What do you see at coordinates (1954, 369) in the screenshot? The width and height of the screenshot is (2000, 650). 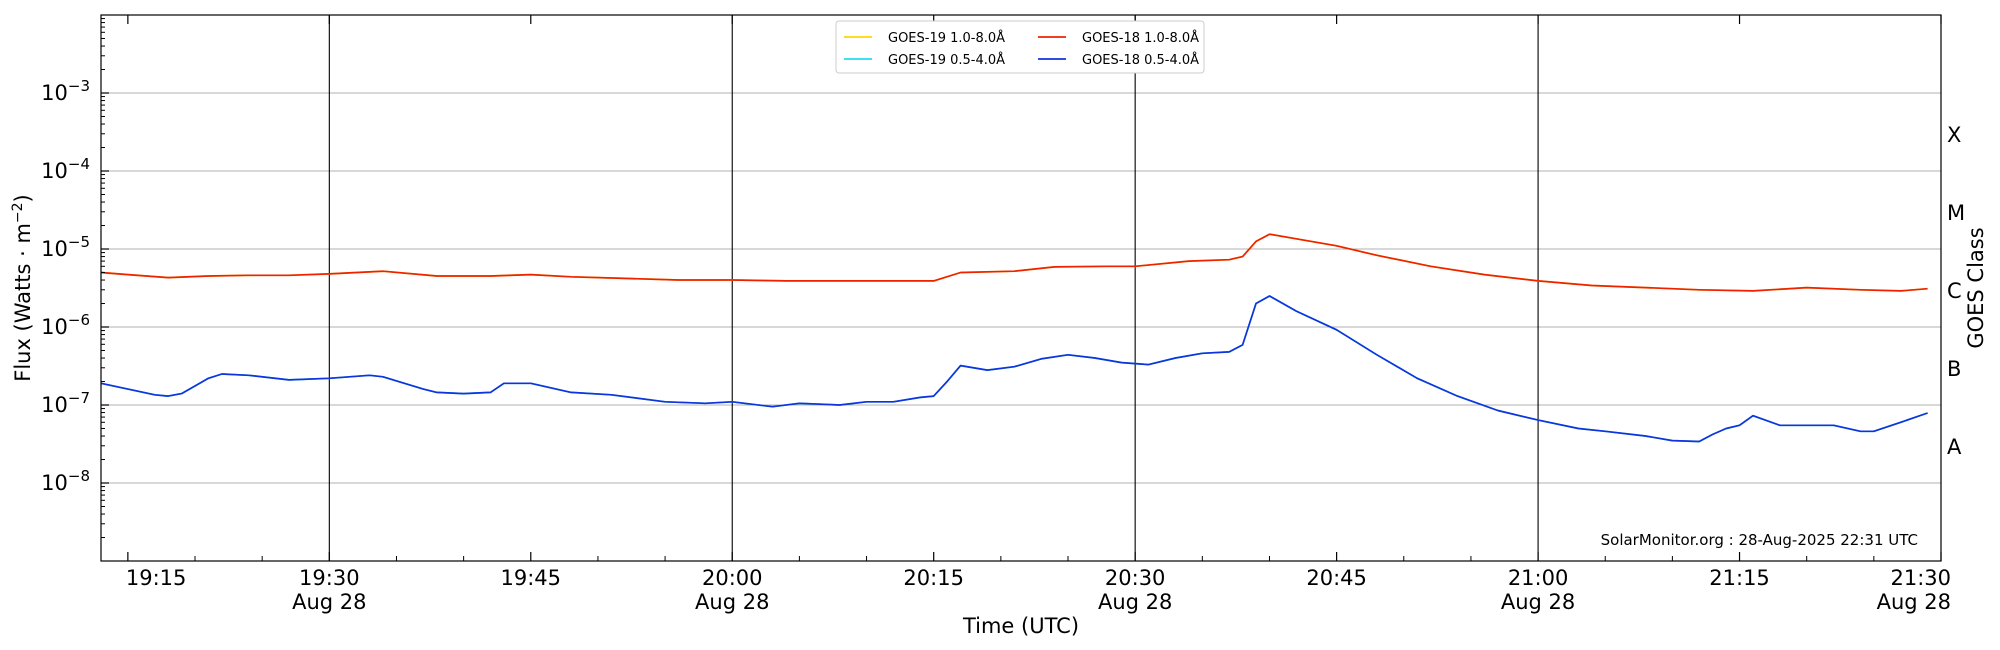 I see `goes-class-label: B` at bounding box center [1954, 369].